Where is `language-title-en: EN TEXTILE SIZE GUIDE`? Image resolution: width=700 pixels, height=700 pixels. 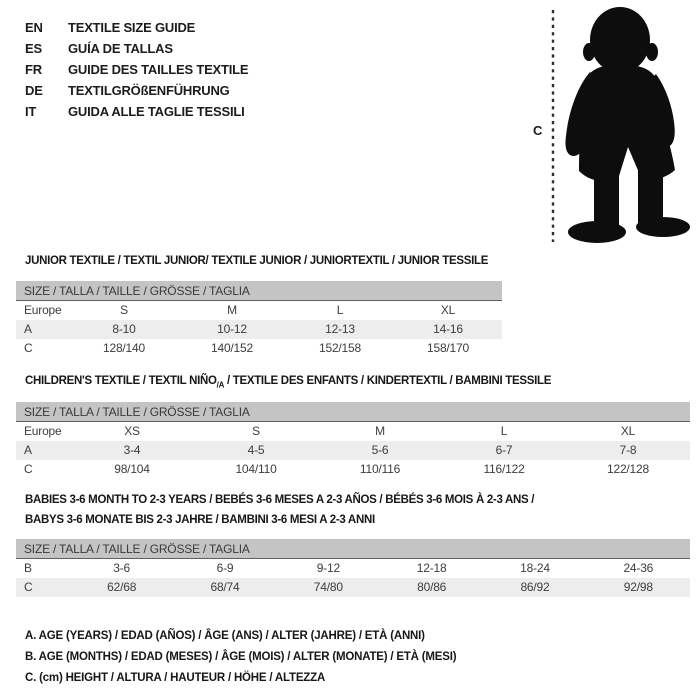
language-title-en: EN TEXTILE SIZE GUIDE is located at coordinates (136, 27).